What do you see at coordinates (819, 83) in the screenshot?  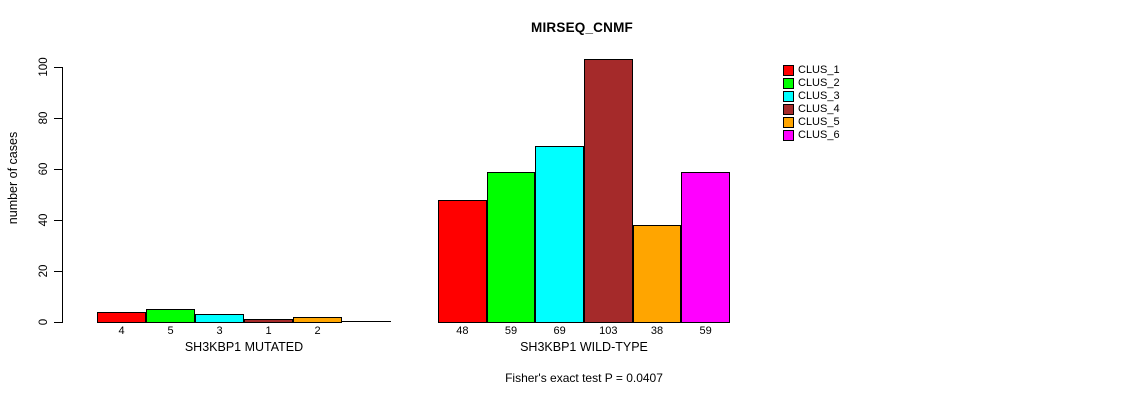 I see `legend-label: CLUS_2` at bounding box center [819, 83].